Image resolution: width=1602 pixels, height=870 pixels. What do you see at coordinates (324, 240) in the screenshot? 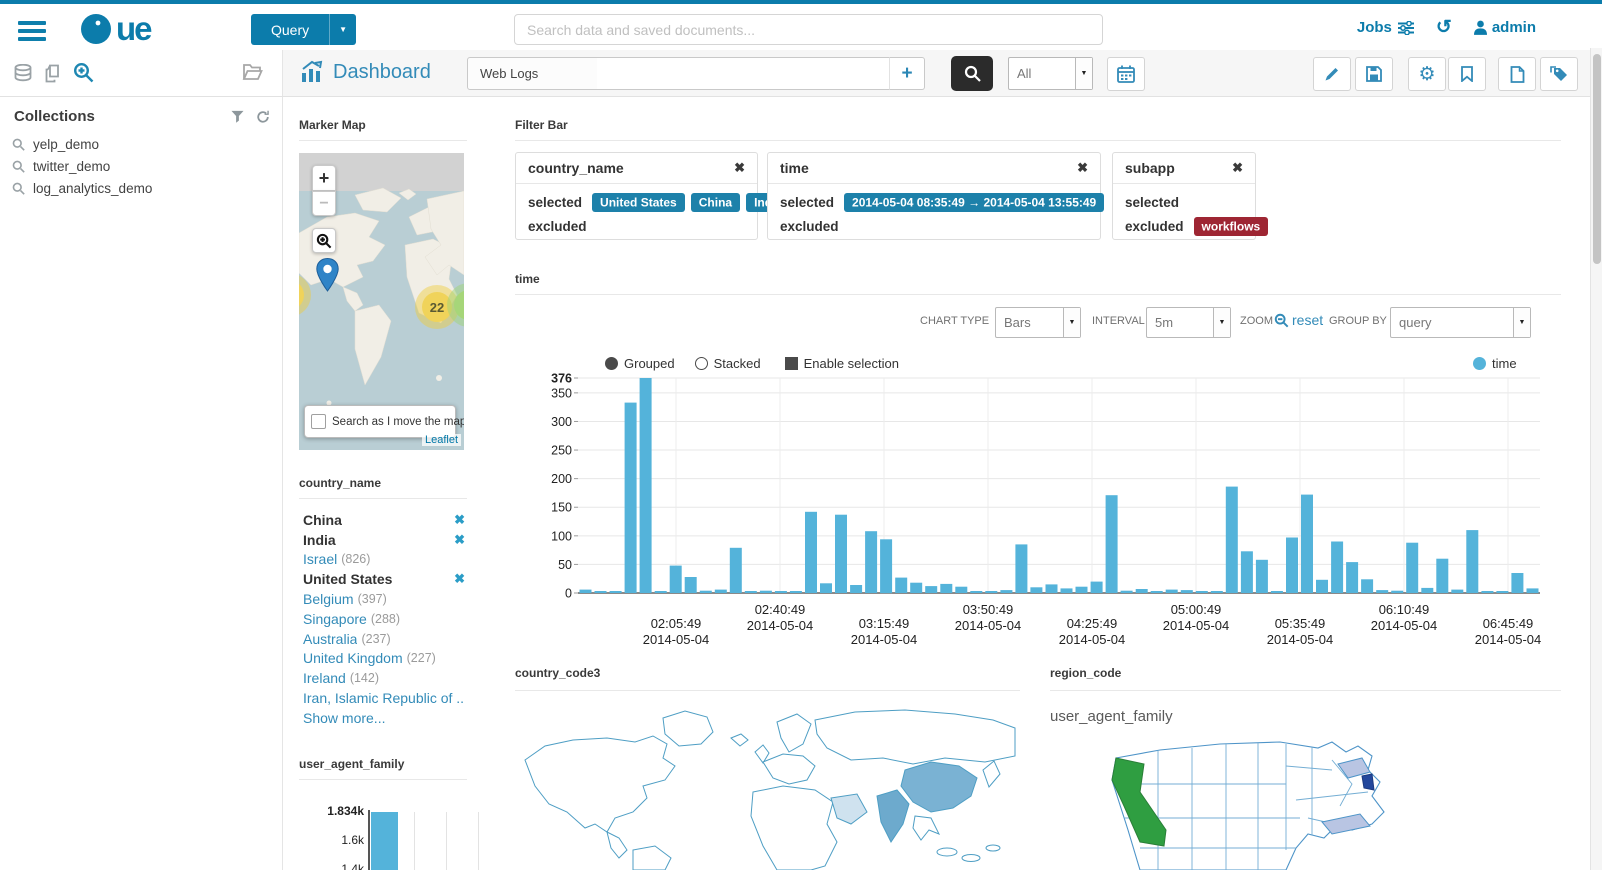
I see `map-magnify-button` at bounding box center [324, 240].